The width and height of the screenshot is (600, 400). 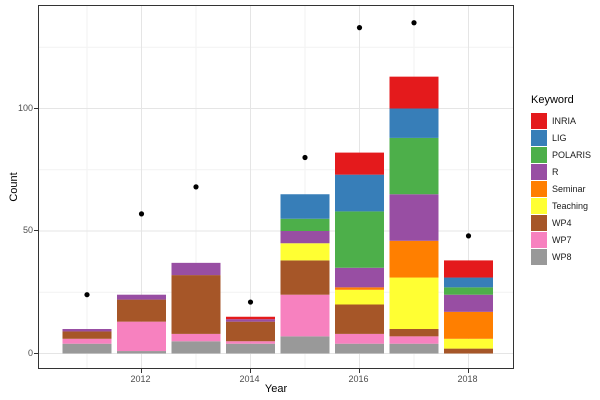 I want to click on legend-swatch-LIG, so click(x=539, y=138).